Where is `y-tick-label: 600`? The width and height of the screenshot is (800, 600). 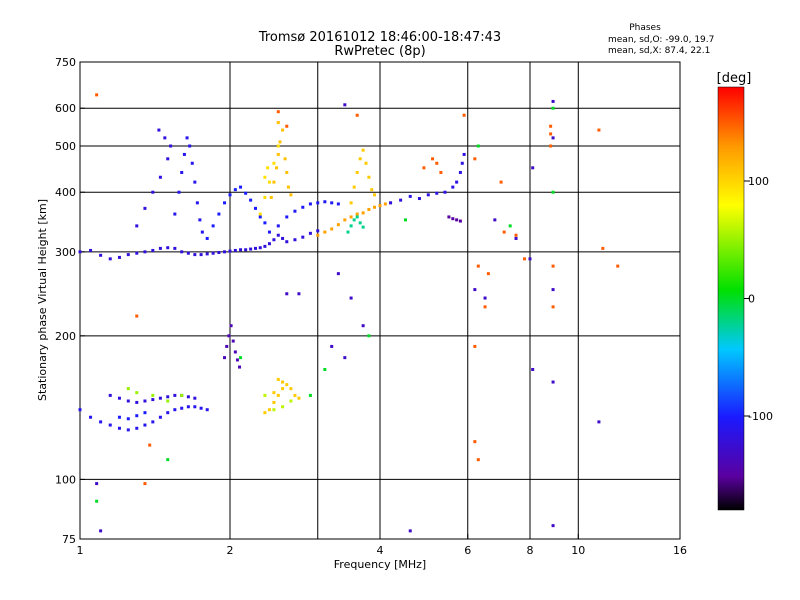 y-tick-label: 600 is located at coordinates (65, 108).